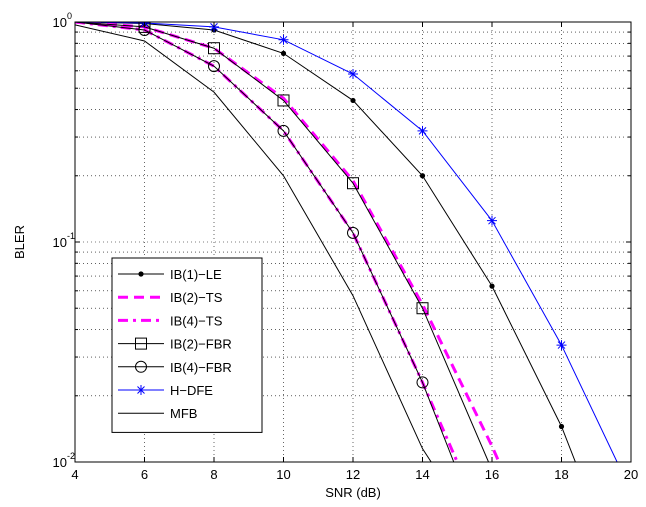  What do you see at coordinates (69, 16) in the screenshot?
I see `y-tick-label-exponent: 0` at bounding box center [69, 16].